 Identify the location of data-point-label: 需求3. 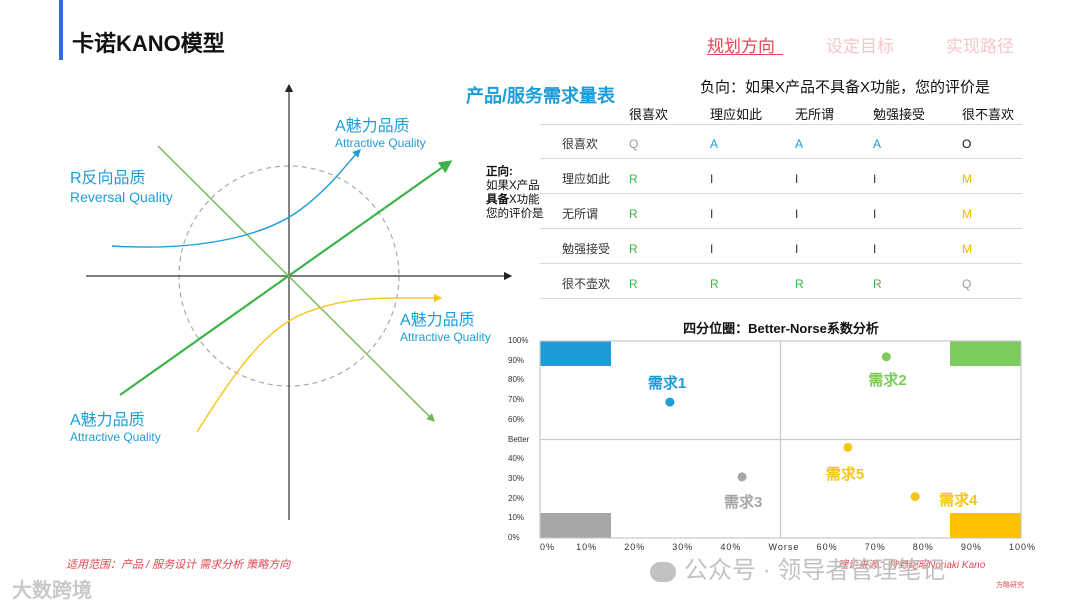
(743, 502).